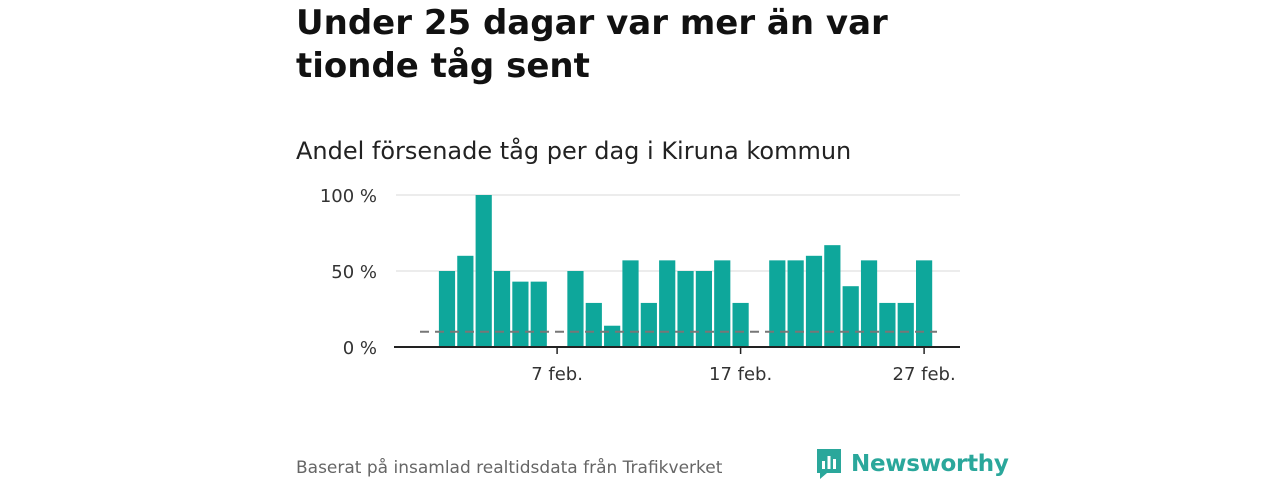 This screenshot has height=481, width=1280. What do you see at coordinates (348, 196) in the screenshot?
I see `y-tick-label: 100 %` at bounding box center [348, 196].